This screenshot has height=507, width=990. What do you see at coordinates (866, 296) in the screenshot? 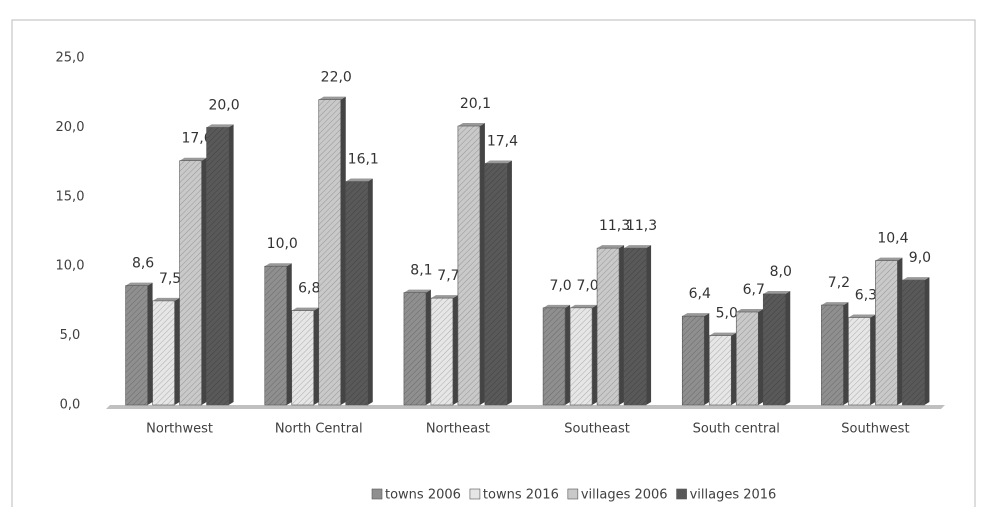
I see `value-label: 6,3` at bounding box center [866, 296].